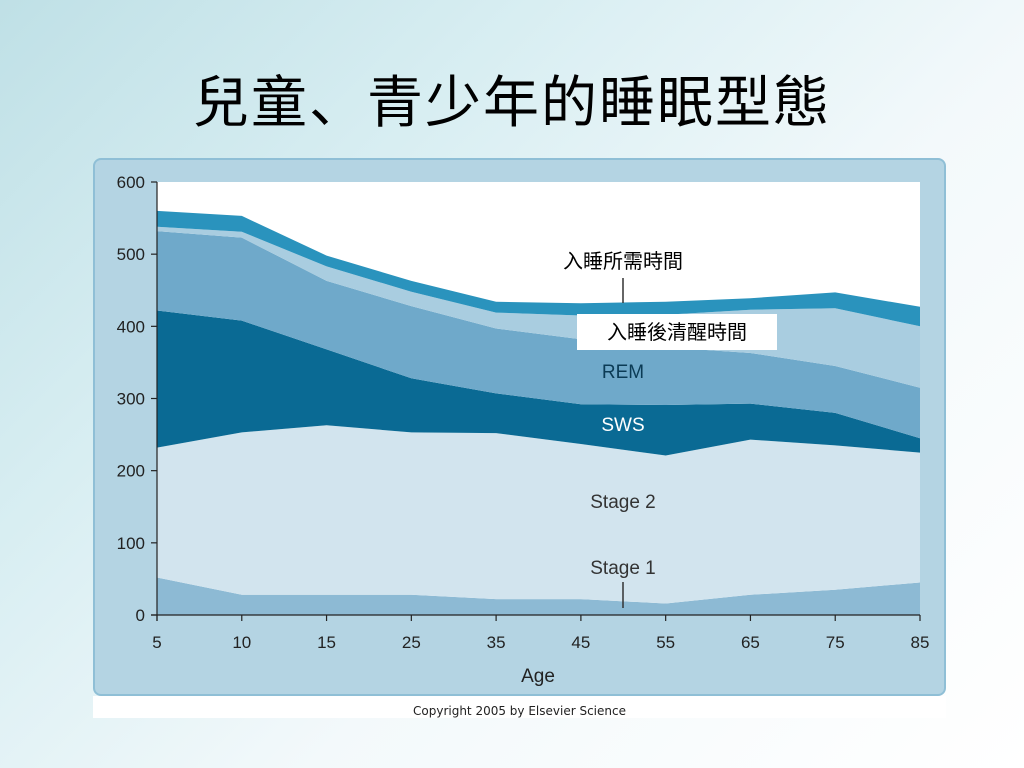 The height and width of the screenshot is (768, 1024). Describe the element at coordinates (140, 615) in the screenshot. I see `y-tick-label: 0` at that location.